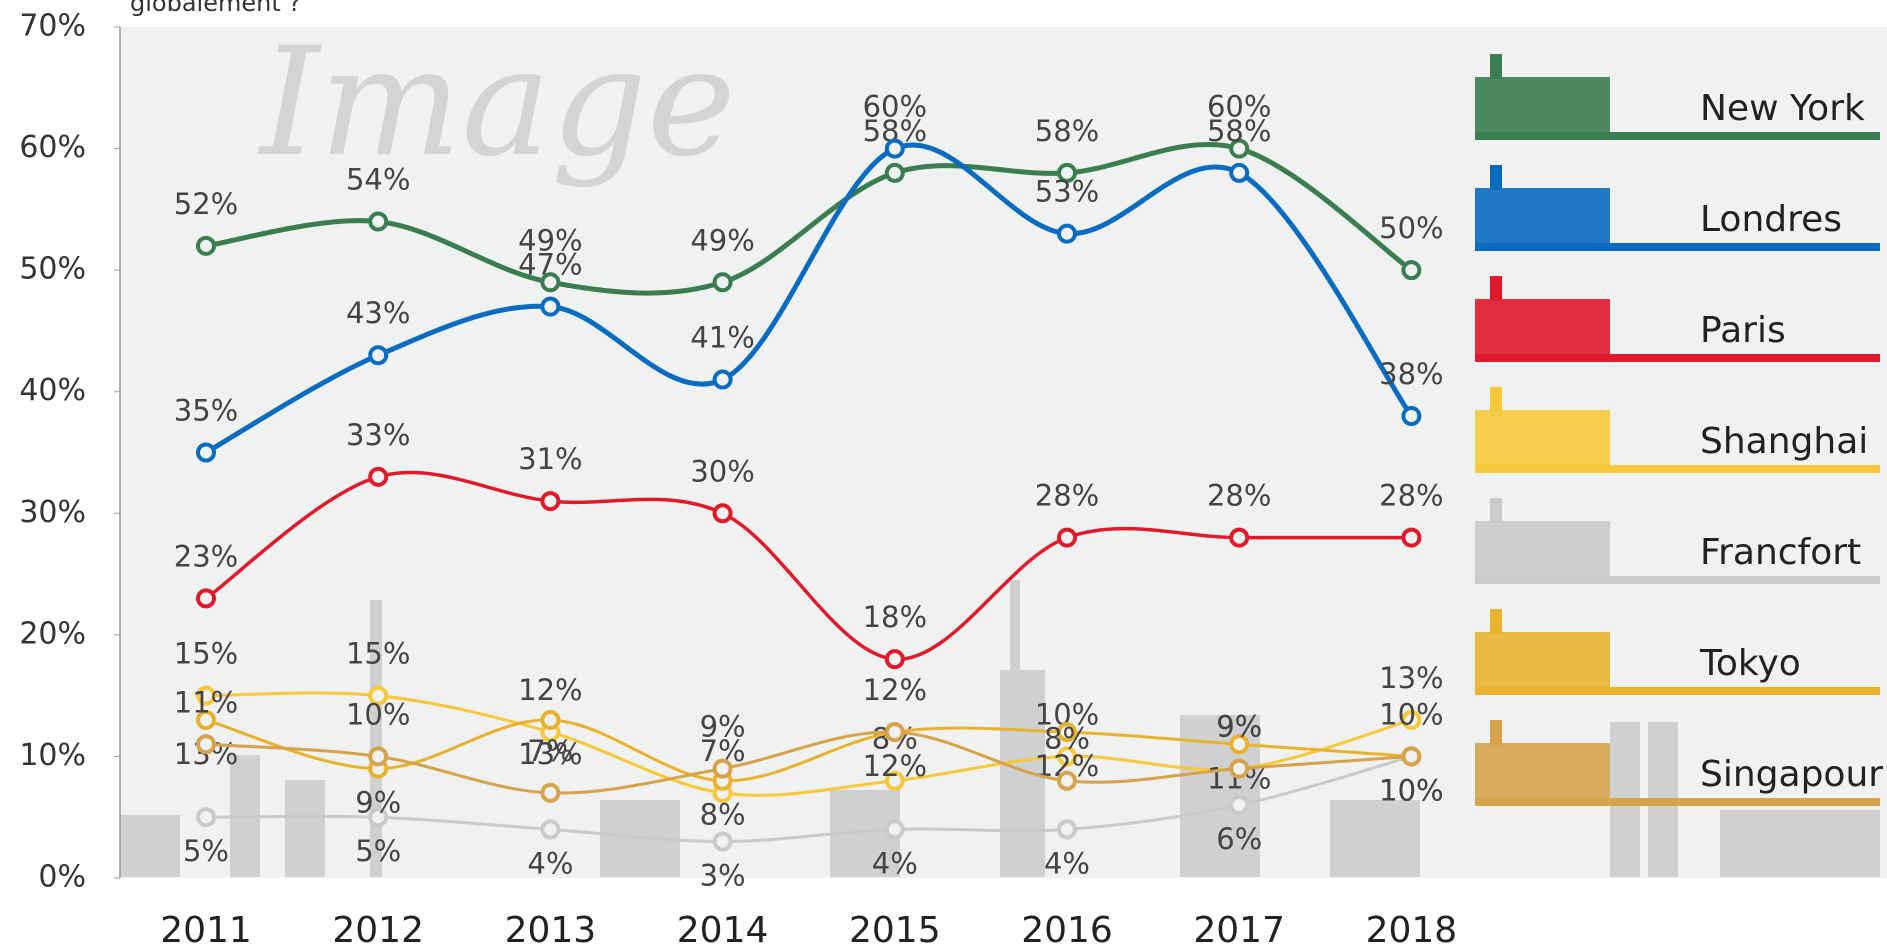 The image size is (1887, 949). I want to click on y-tick-label: 10%, so click(52, 755).